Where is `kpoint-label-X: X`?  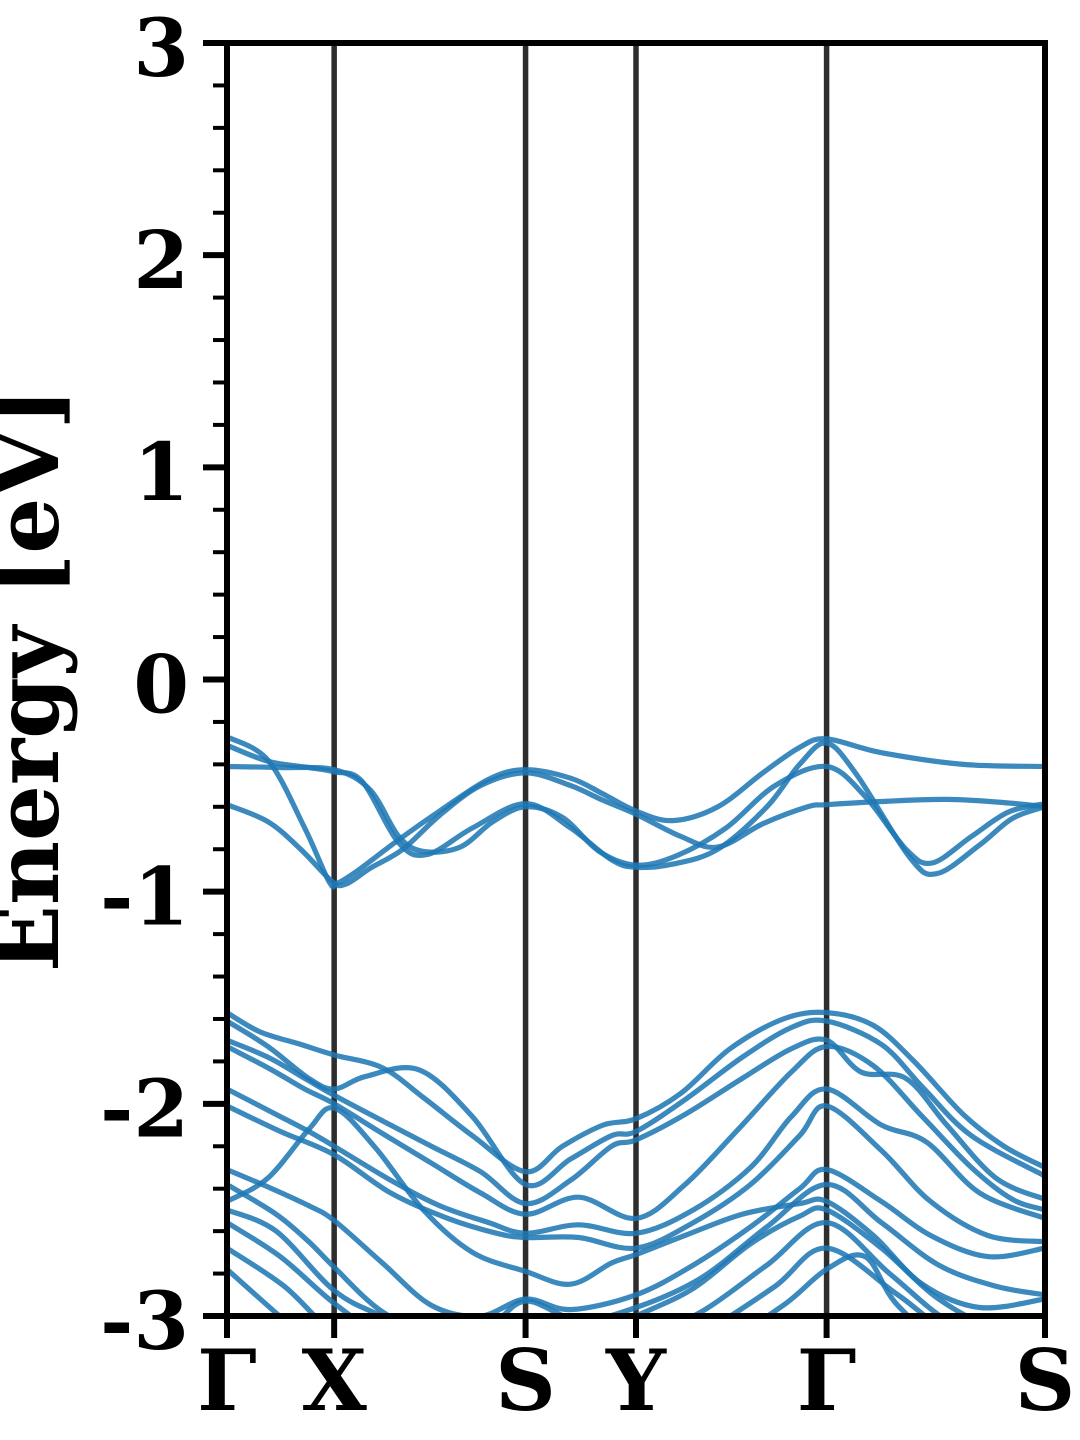
kpoint-label-X: X is located at coordinates (335, 1380).